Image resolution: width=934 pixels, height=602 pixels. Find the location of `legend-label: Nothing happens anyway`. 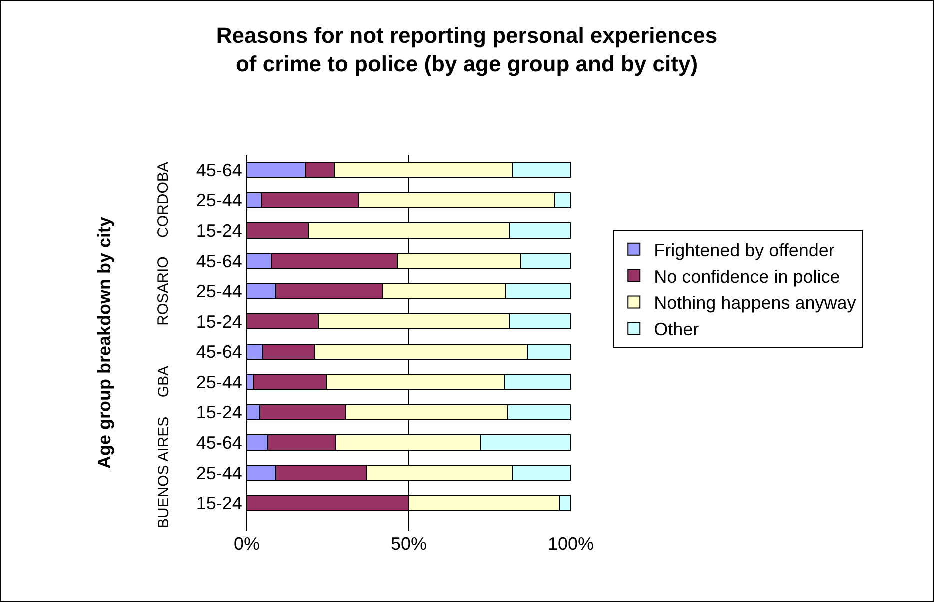

legend-label: Nothing happens anyway is located at coordinates (755, 303).